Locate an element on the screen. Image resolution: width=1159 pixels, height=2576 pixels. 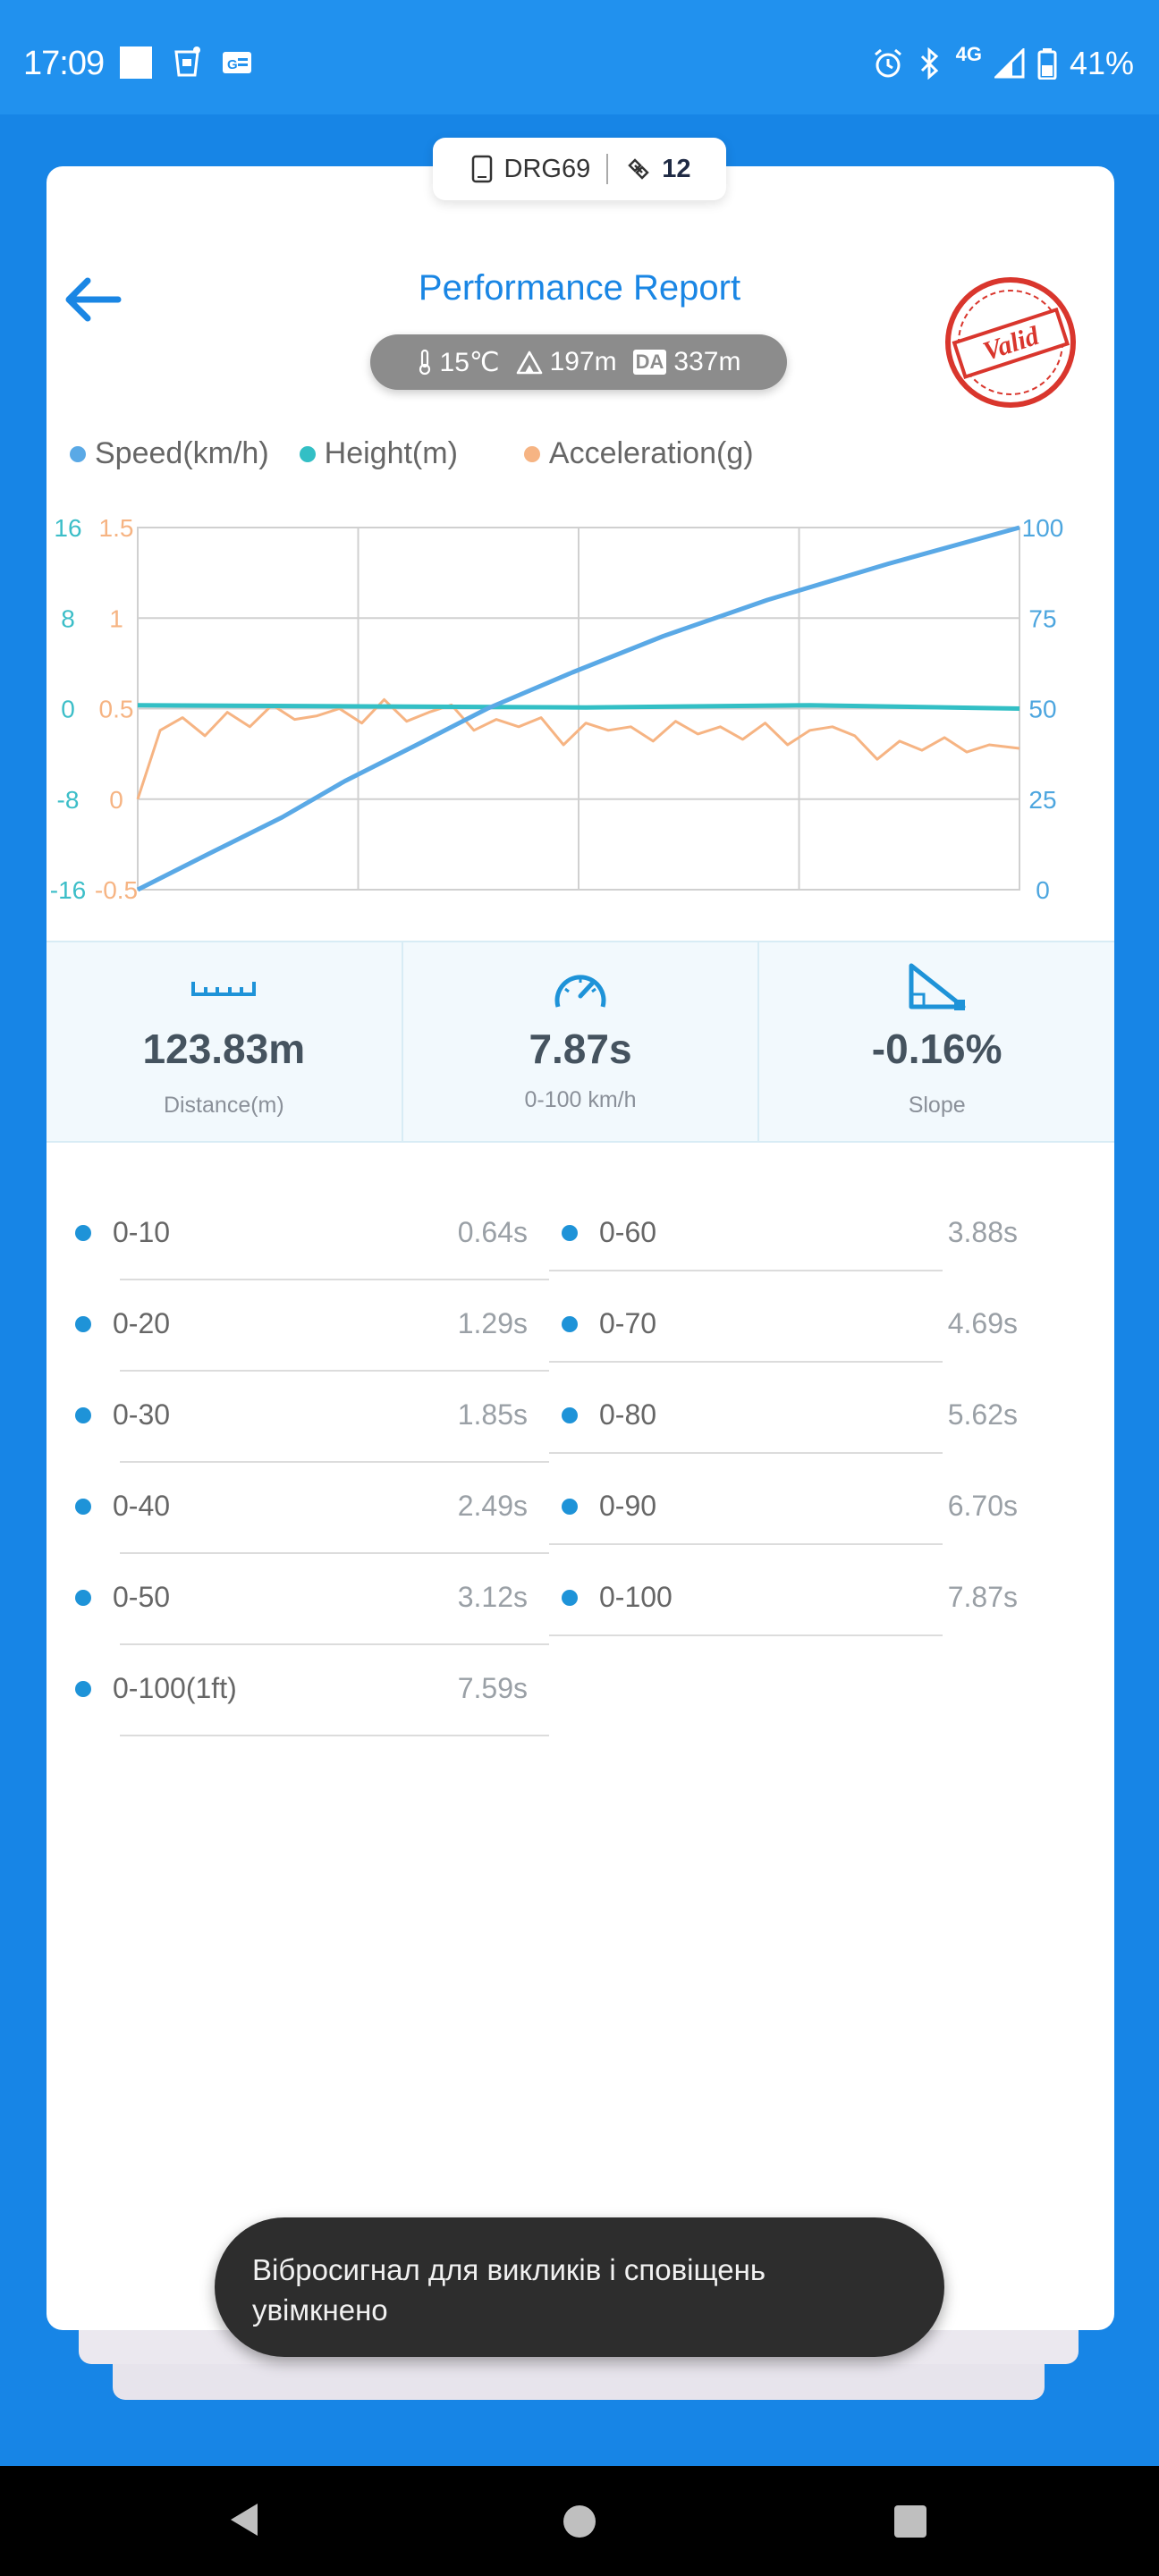
notification-square-icon is located at coordinates (136, 62).